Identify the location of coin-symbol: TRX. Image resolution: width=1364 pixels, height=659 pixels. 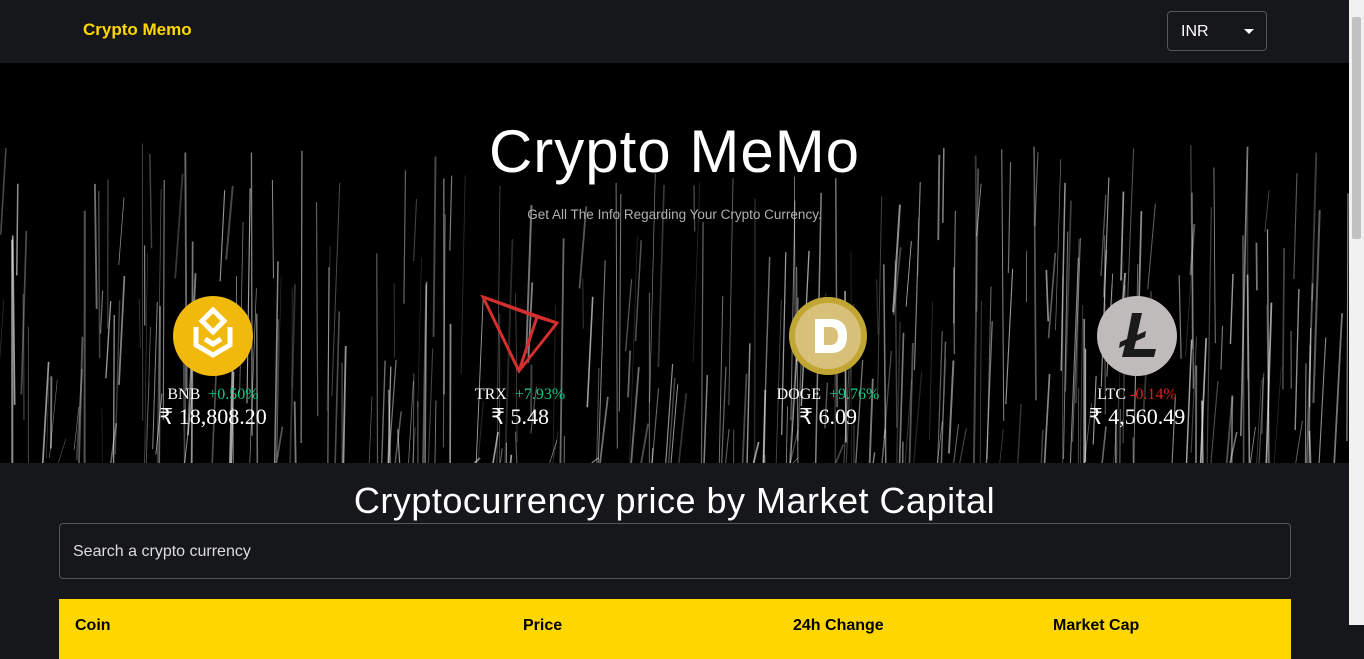
(491, 394).